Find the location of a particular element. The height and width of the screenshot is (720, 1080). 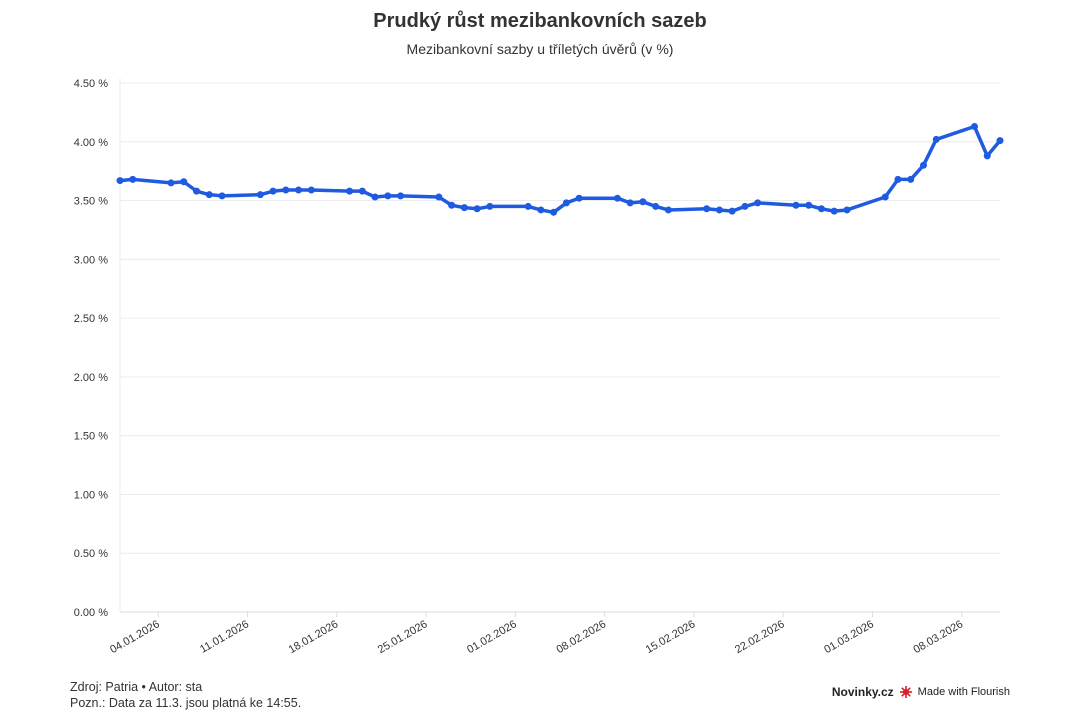

y-tick-label: 0.00 % is located at coordinates (91, 613).